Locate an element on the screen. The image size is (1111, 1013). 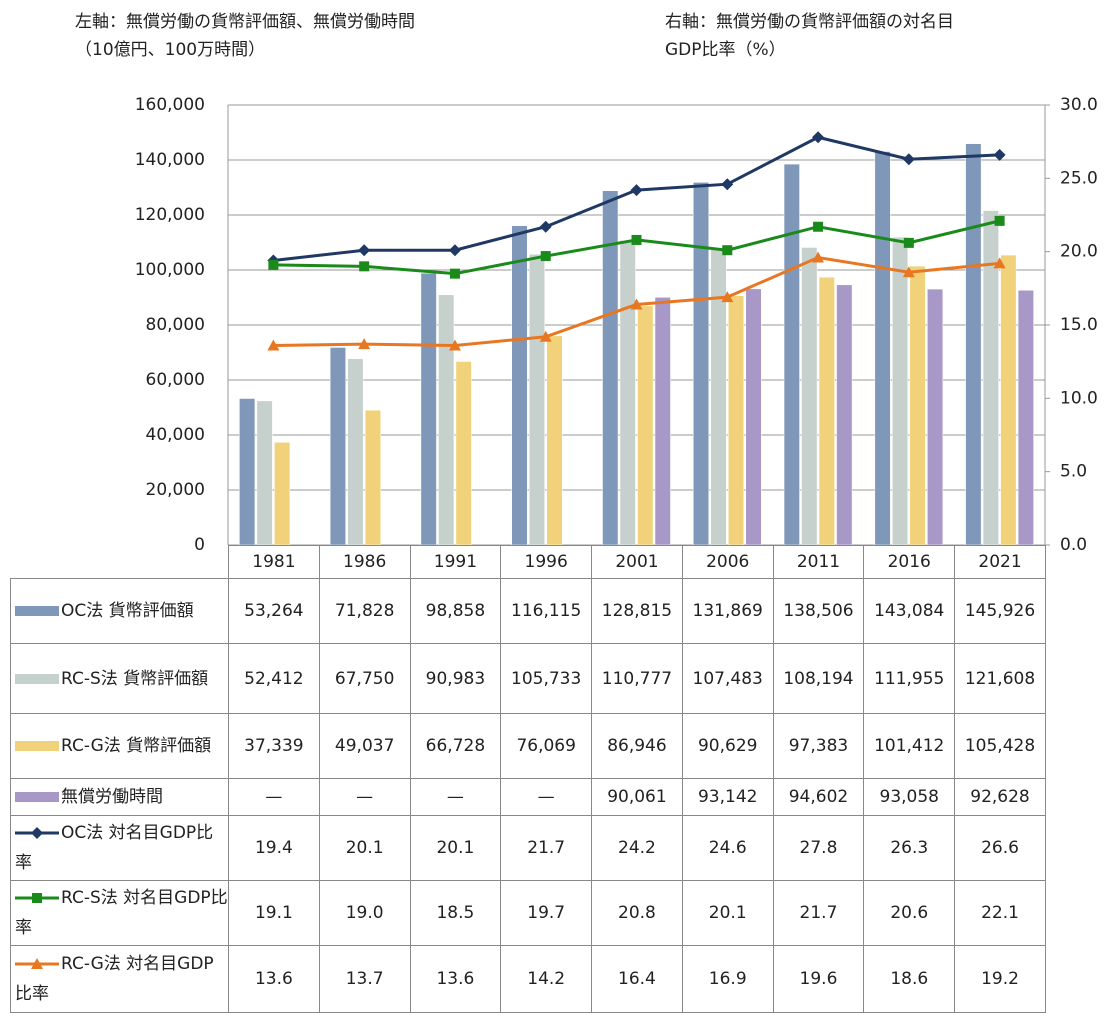
value-cell: 107,483 is located at coordinates (727, 678).